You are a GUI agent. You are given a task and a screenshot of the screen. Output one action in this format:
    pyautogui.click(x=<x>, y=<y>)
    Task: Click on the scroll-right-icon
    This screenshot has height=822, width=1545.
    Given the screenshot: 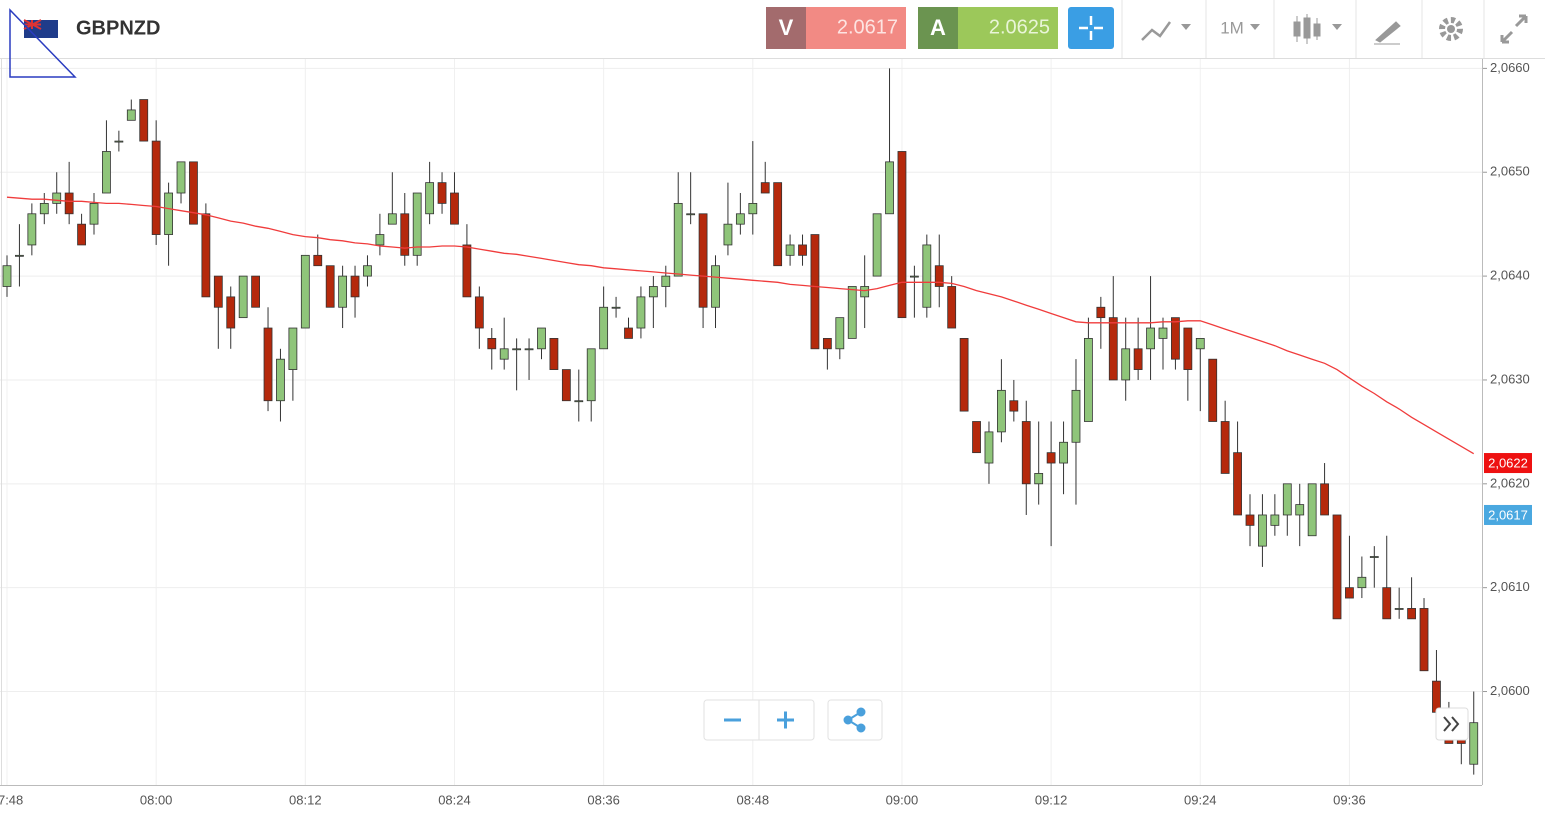 What is the action you would take?
    pyautogui.click(x=1451, y=724)
    